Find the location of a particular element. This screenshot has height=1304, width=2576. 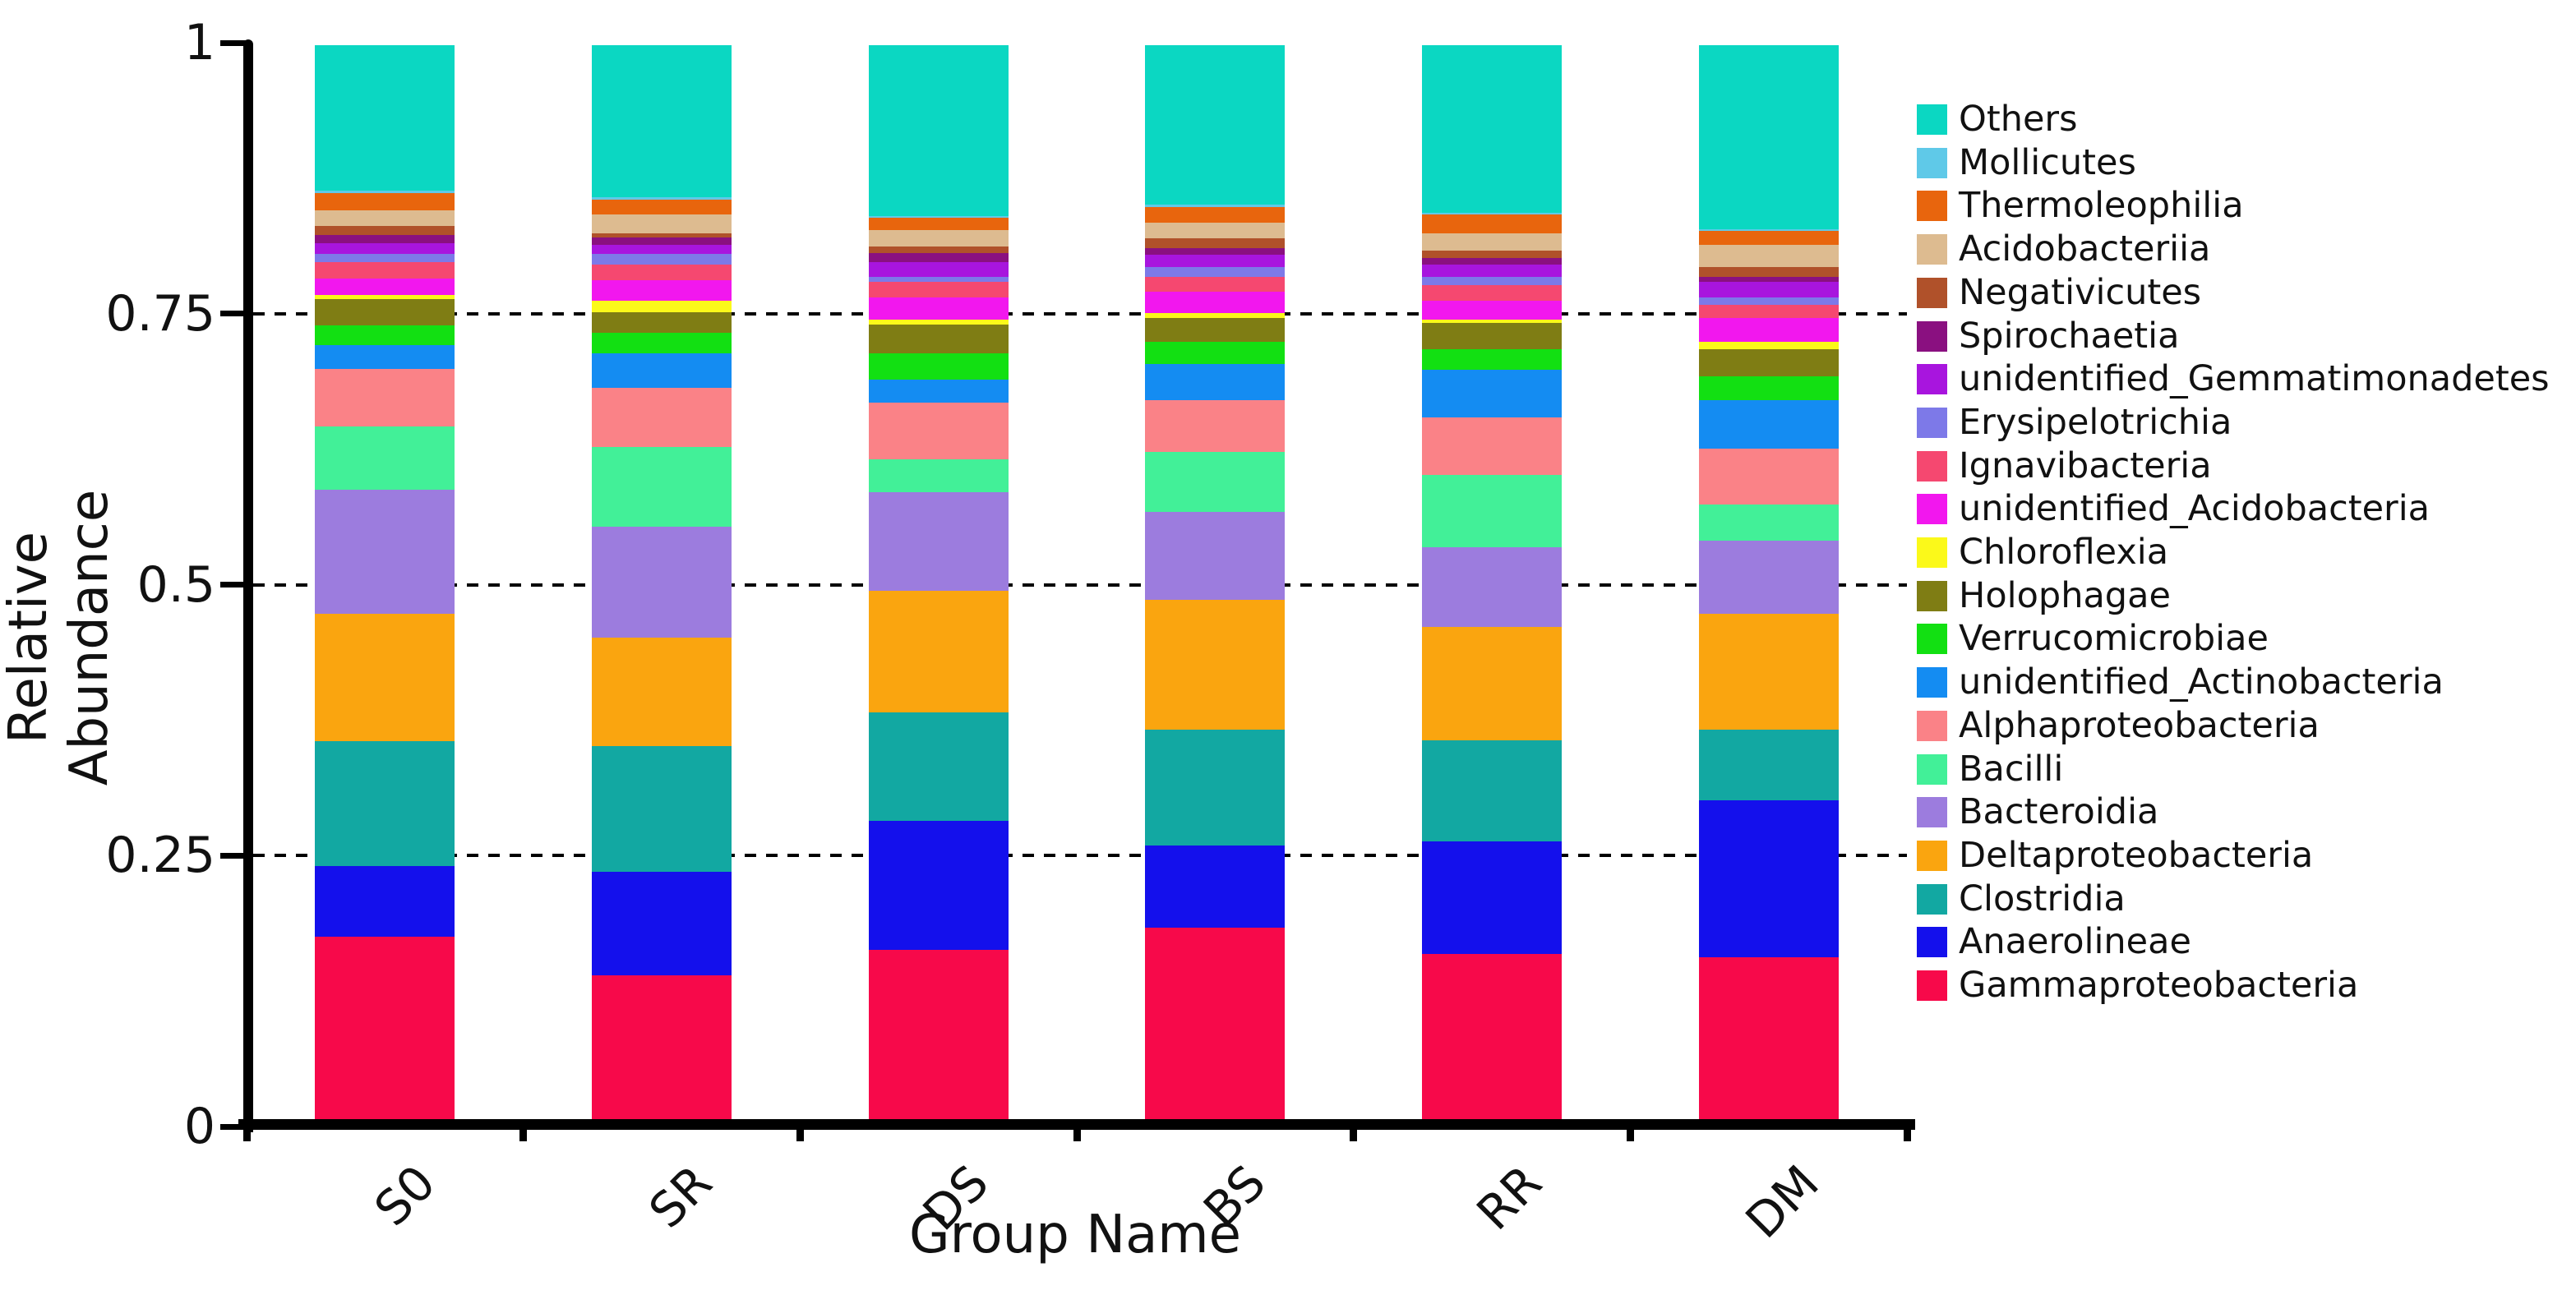

legend-item-Spirochaetia: Spirochaetia is located at coordinates (2048, 336).